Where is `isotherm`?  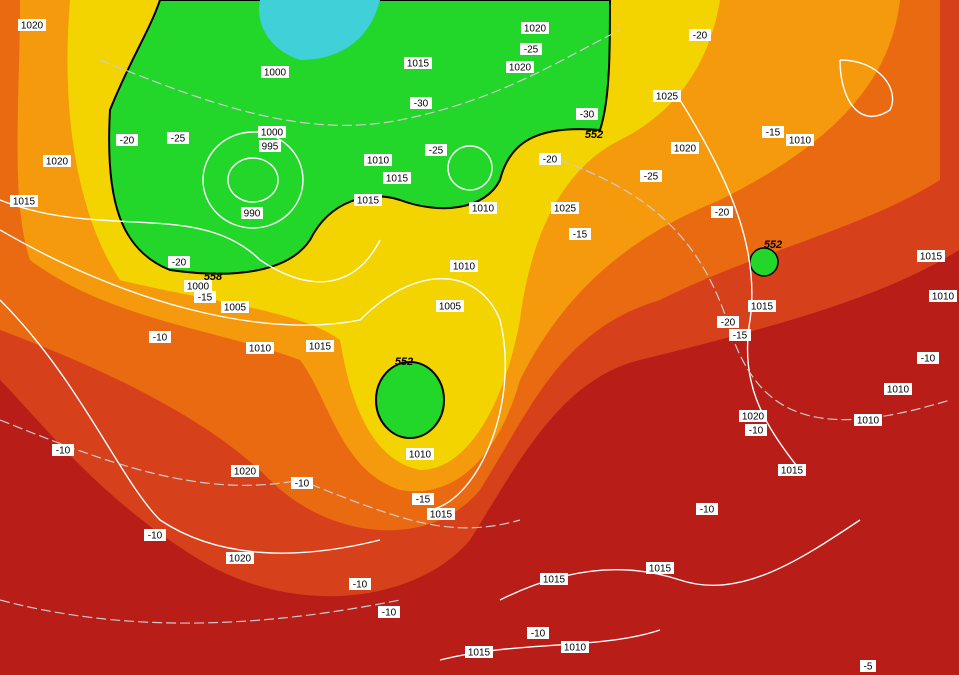 isotherm is located at coordinates (200, 611).